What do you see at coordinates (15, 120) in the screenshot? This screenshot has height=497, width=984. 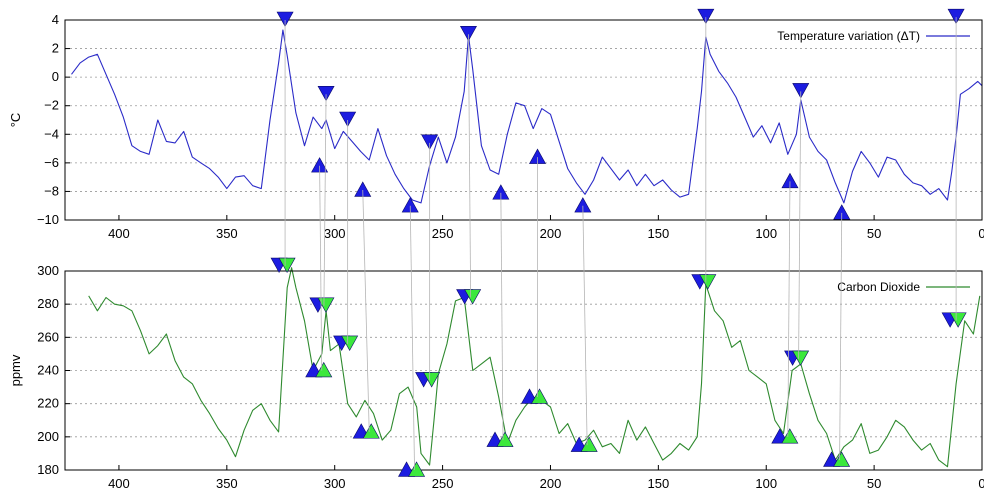 I see `y-axis-label: °C` at bounding box center [15, 120].